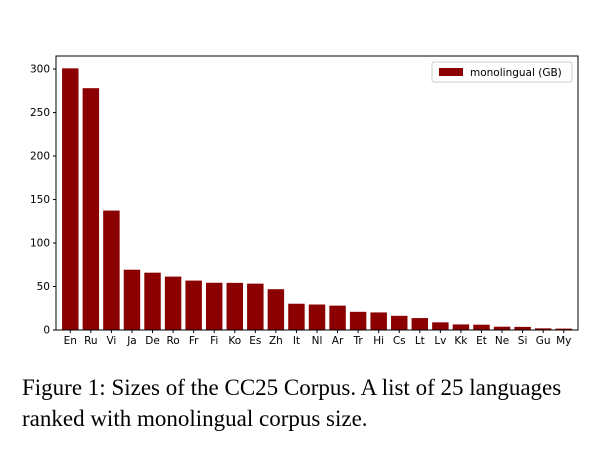  Describe the element at coordinates (461, 341) in the screenshot. I see `x-tick-label-kk: Kk` at that location.